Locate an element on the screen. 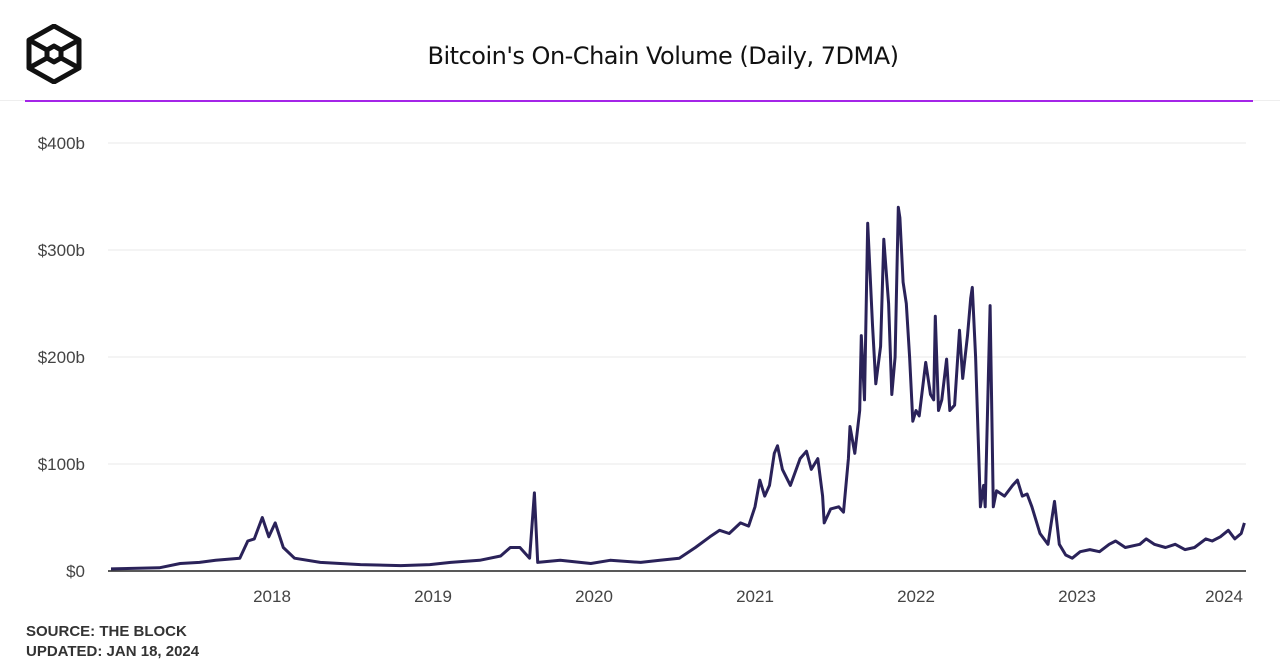  chart-title: Bitcoin's On-Chain Volume (Daily, 7DMA) is located at coordinates (663, 56).